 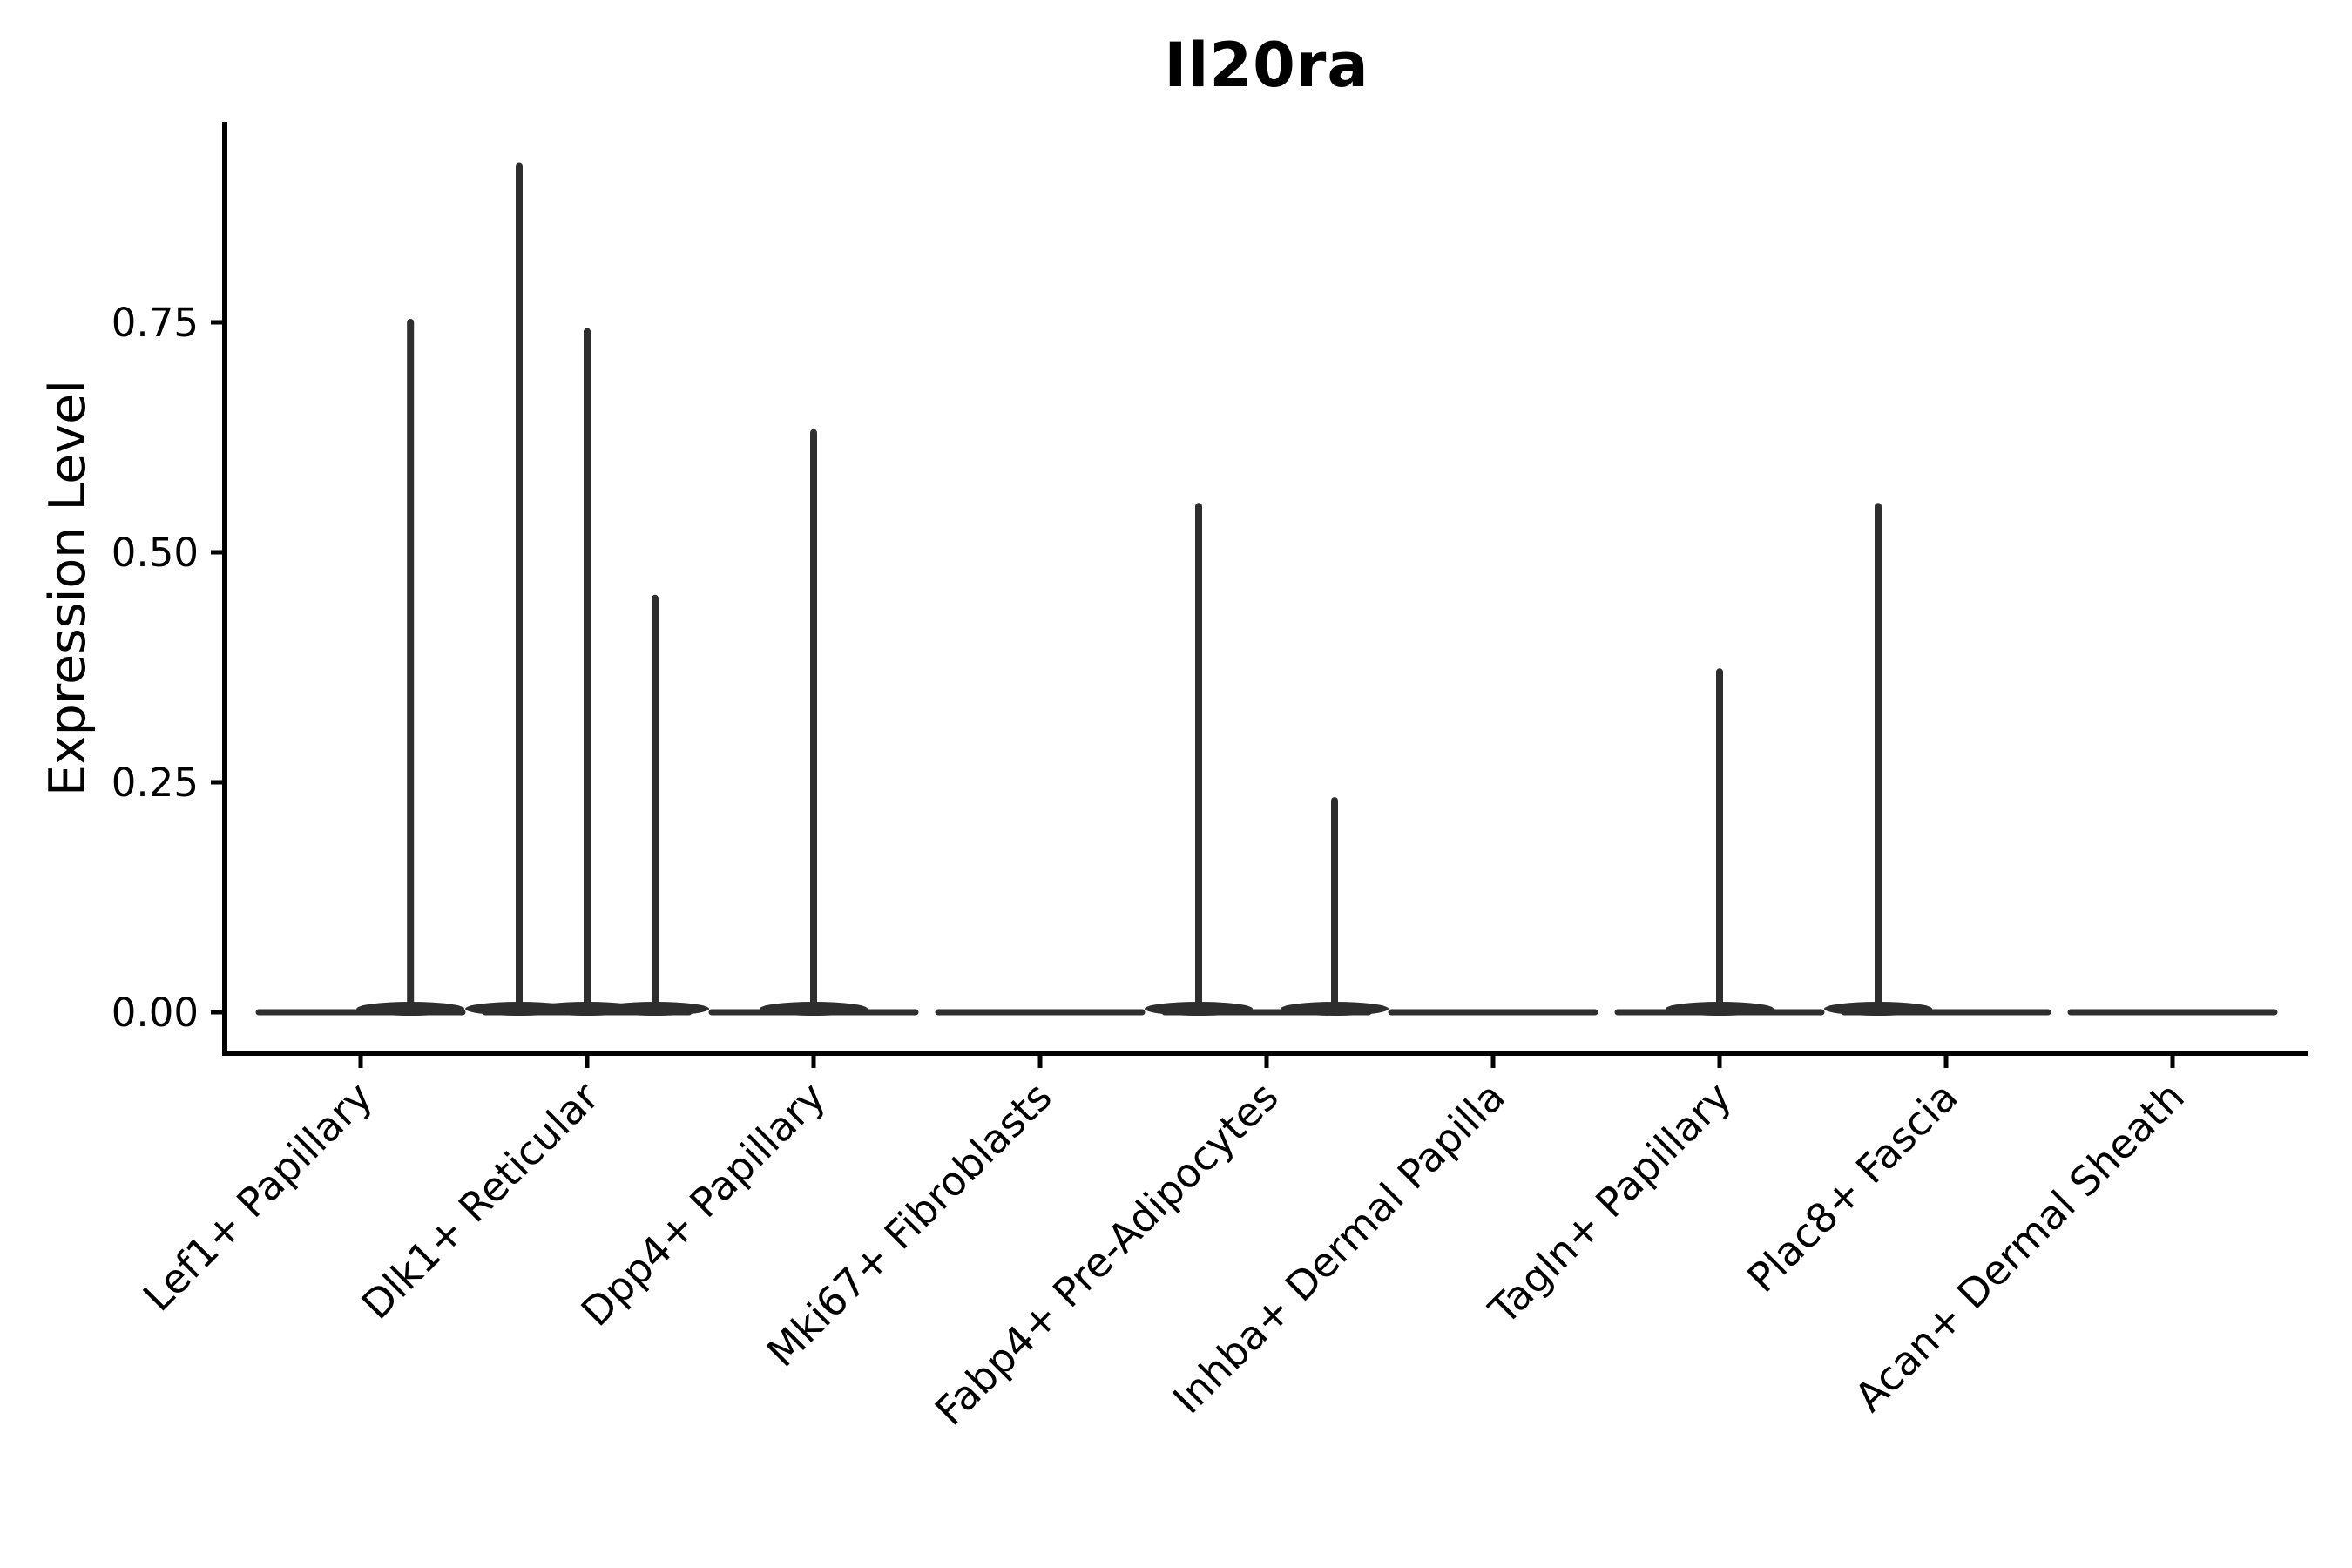 I want to click on y-tick-label: 0.25, so click(x=155, y=783).